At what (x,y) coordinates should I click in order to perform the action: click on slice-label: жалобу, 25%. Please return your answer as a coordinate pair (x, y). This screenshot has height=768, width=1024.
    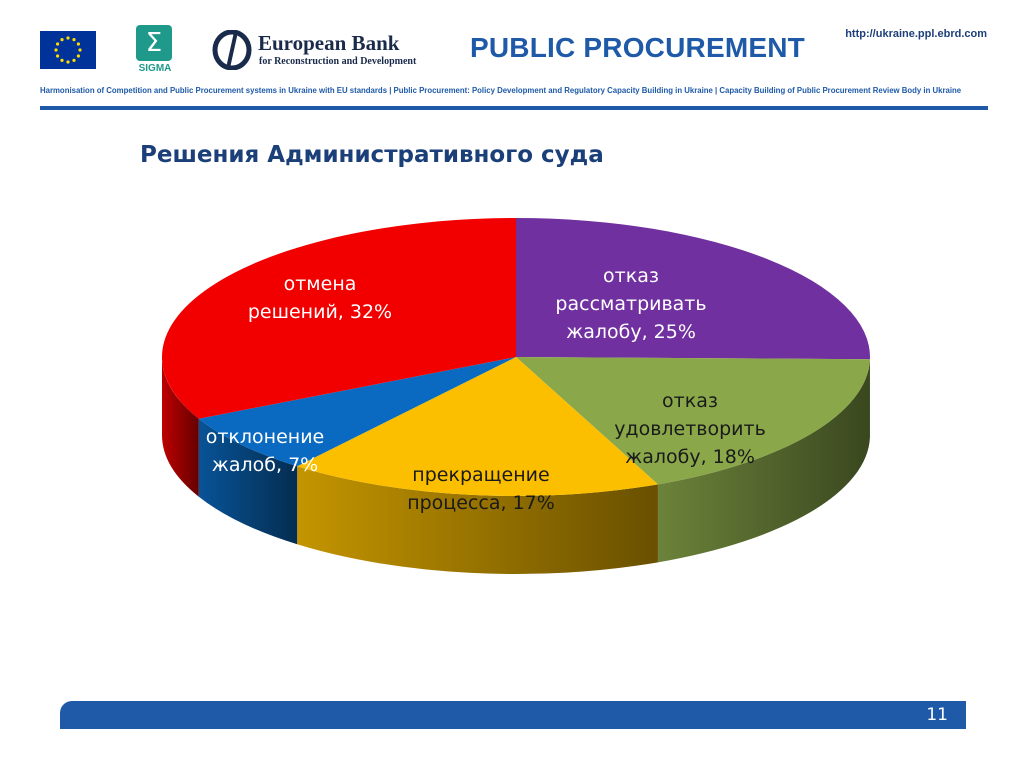
    Looking at the image, I should click on (631, 332).